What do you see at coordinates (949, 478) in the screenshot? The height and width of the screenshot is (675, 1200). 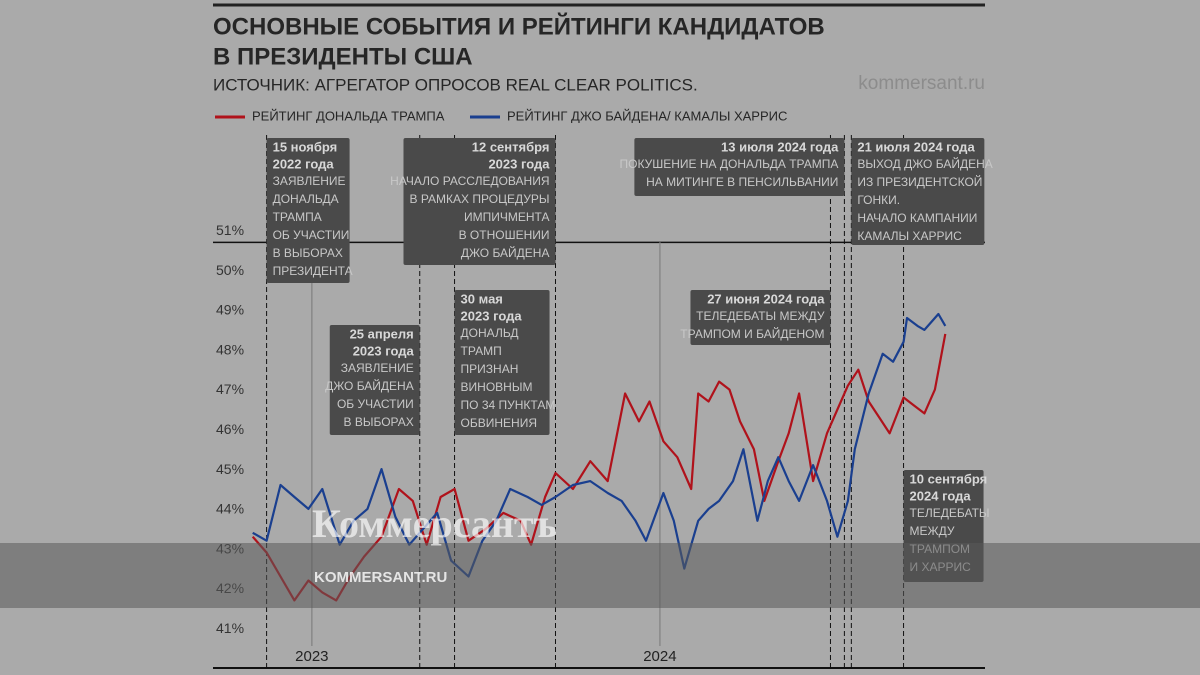 I see `annotation-title: 10 сентября` at bounding box center [949, 478].